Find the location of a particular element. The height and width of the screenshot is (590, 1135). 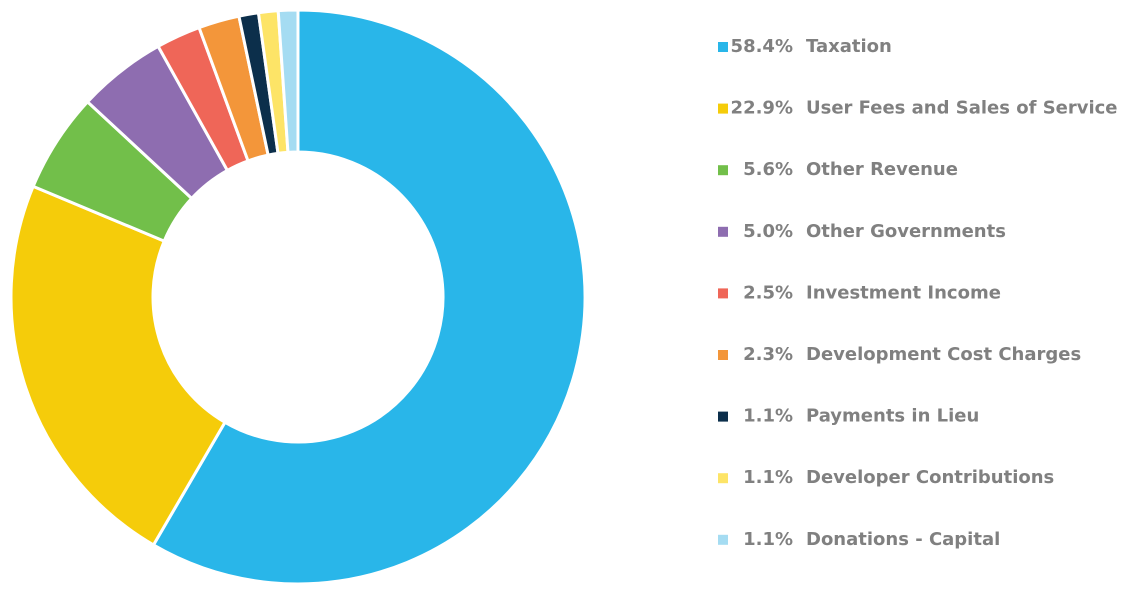

legend-label: Other Governments is located at coordinates (906, 231).